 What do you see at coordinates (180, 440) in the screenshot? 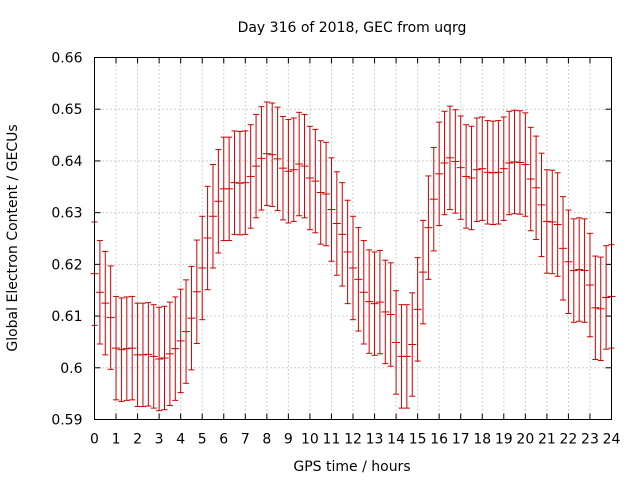
I see `x-tick-label: 4` at bounding box center [180, 440].